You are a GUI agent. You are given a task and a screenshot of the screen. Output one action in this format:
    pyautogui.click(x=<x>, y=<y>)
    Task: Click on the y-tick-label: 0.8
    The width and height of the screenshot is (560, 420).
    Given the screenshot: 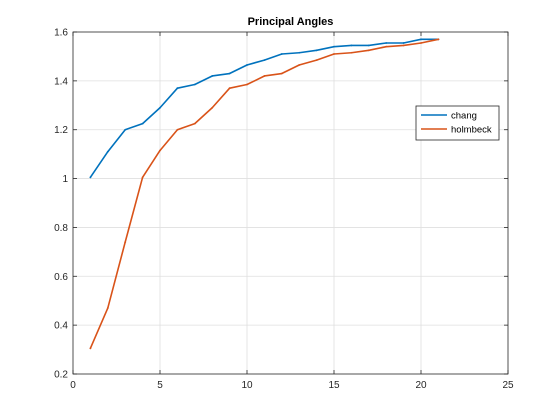 What is the action you would take?
    pyautogui.click(x=61, y=228)
    